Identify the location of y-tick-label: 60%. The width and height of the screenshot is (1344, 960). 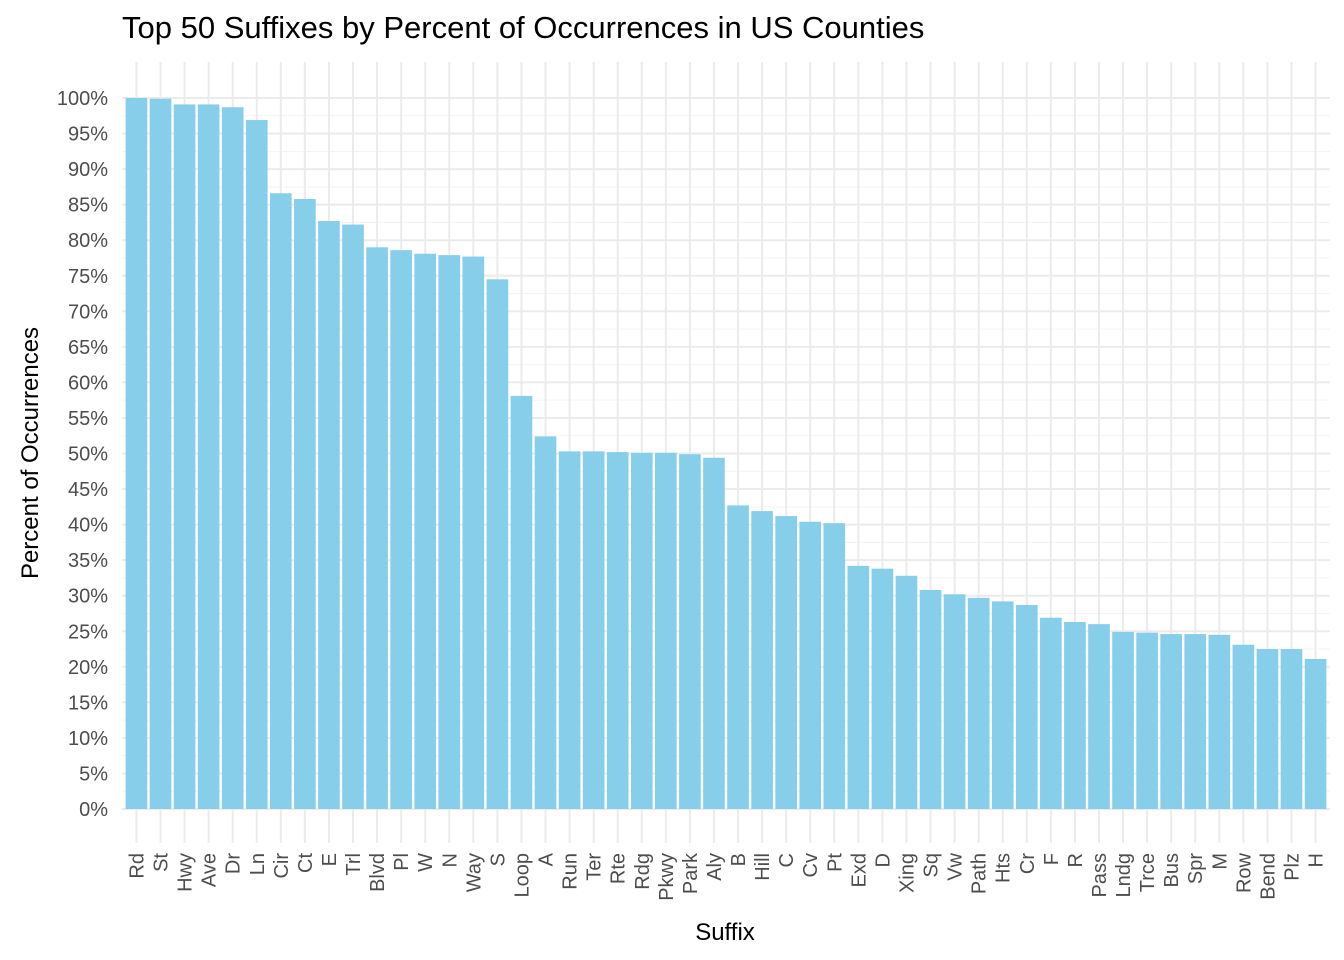
(88, 383).